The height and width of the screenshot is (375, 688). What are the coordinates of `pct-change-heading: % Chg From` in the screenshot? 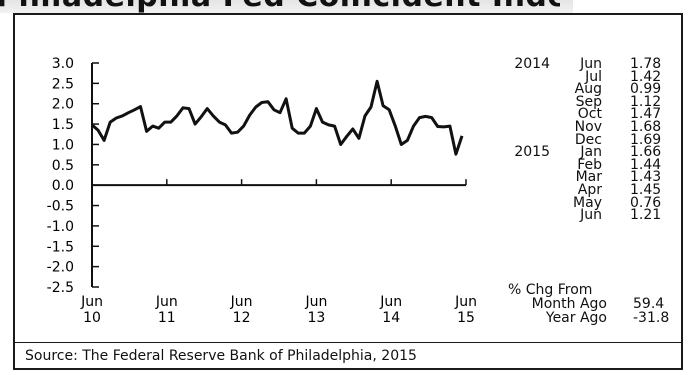 It's located at (550, 290).